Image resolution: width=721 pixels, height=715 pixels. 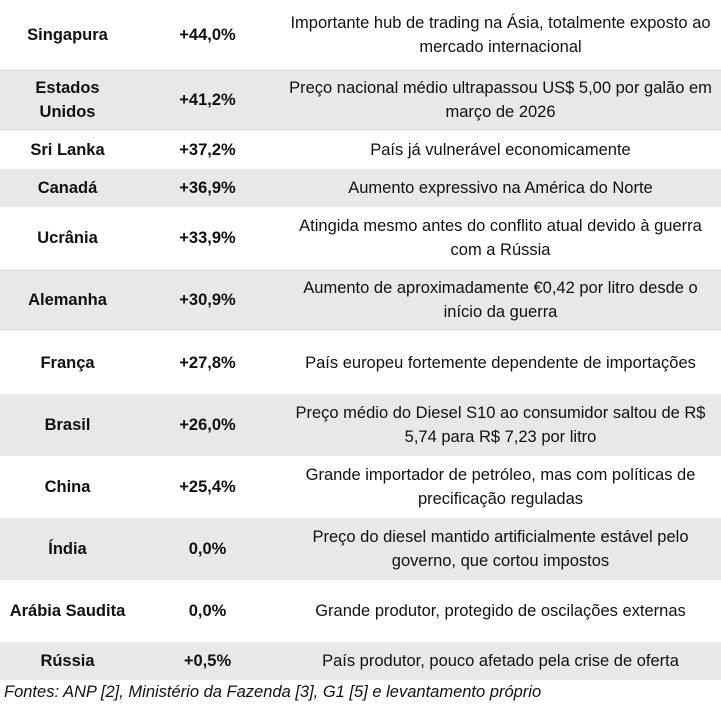 What do you see at coordinates (207, 34) in the screenshot?
I see `change-cell: +44,0%` at bounding box center [207, 34].